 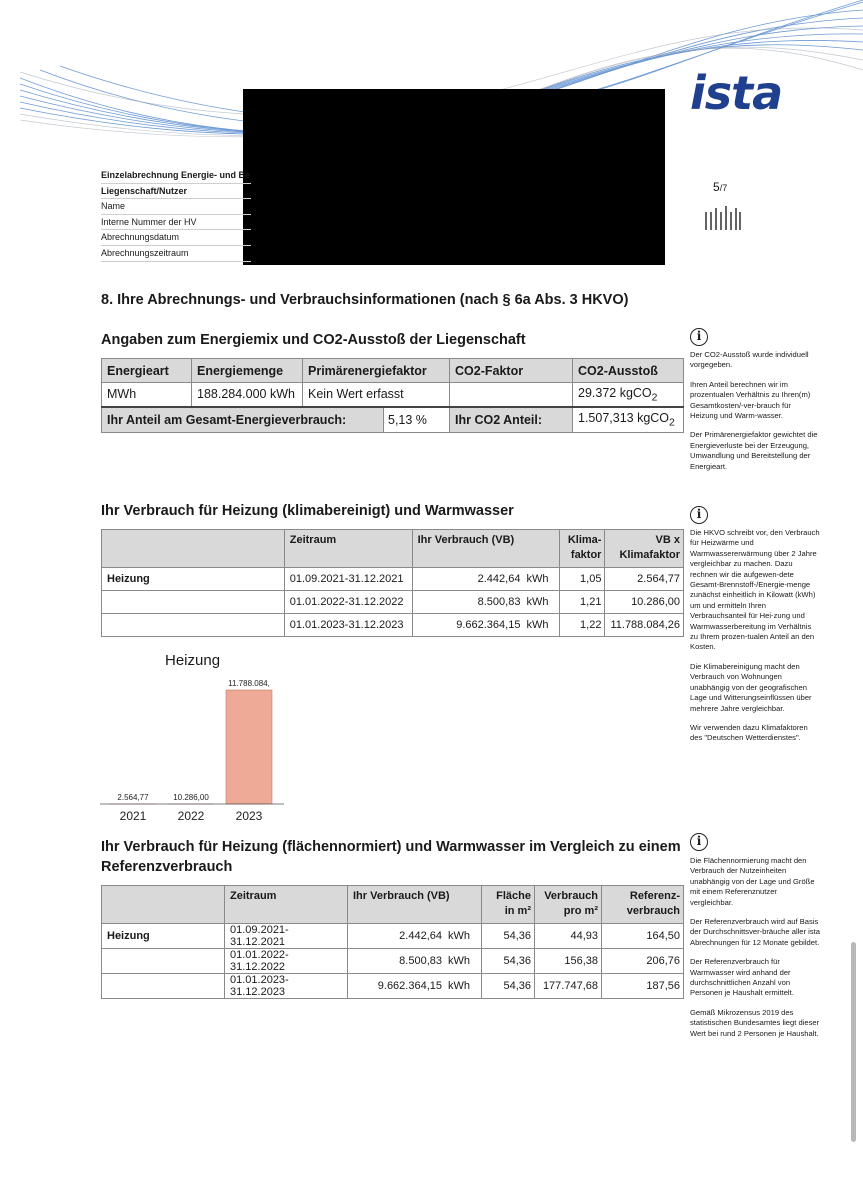 I want to click on col-header: CO2-Ausstoß, so click(x=628, y=370).